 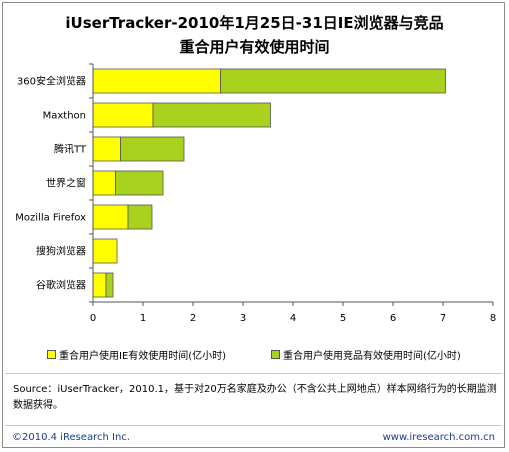 What do you see at coordinates (493, 318) in the screenshot?
I see `x-tick-label: 8` at bounding box center [493, 318].